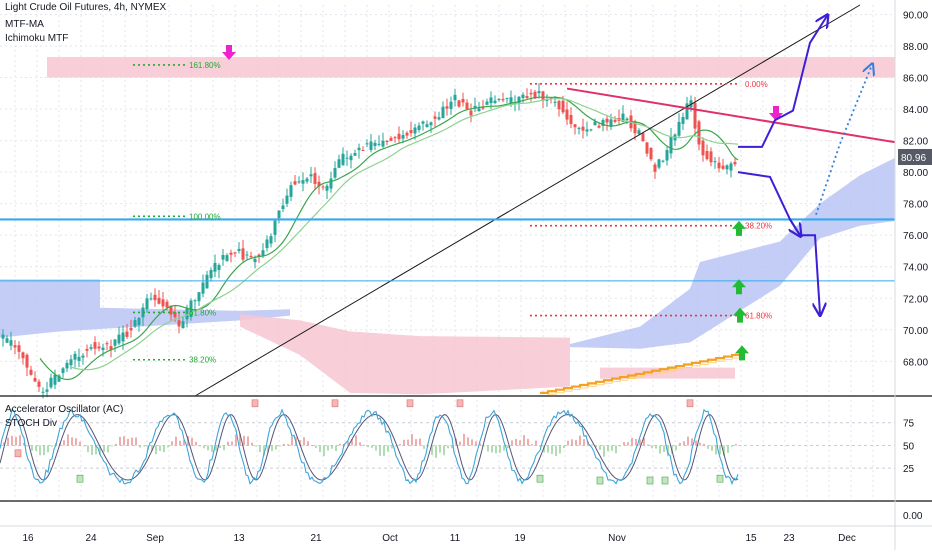 This screenshot has width=932, height=555. What do you see at coordinates (913, 516) in the screenshot?
I see `oscillator-tick-label: 0.00` at bounding box center [913, 516].